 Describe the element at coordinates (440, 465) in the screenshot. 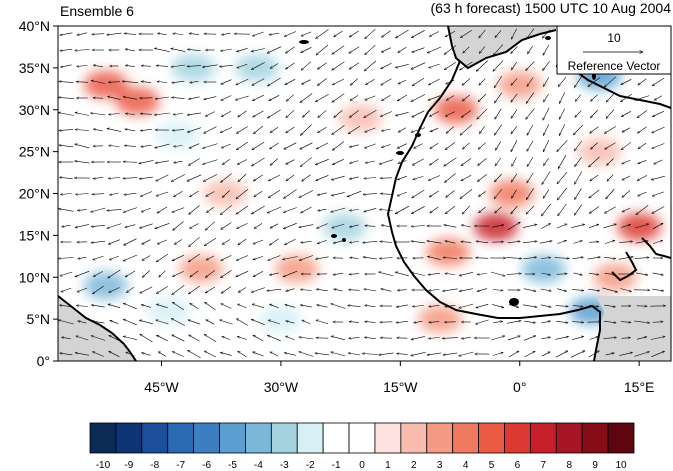

I see `colorbar-label: 3` at that location.